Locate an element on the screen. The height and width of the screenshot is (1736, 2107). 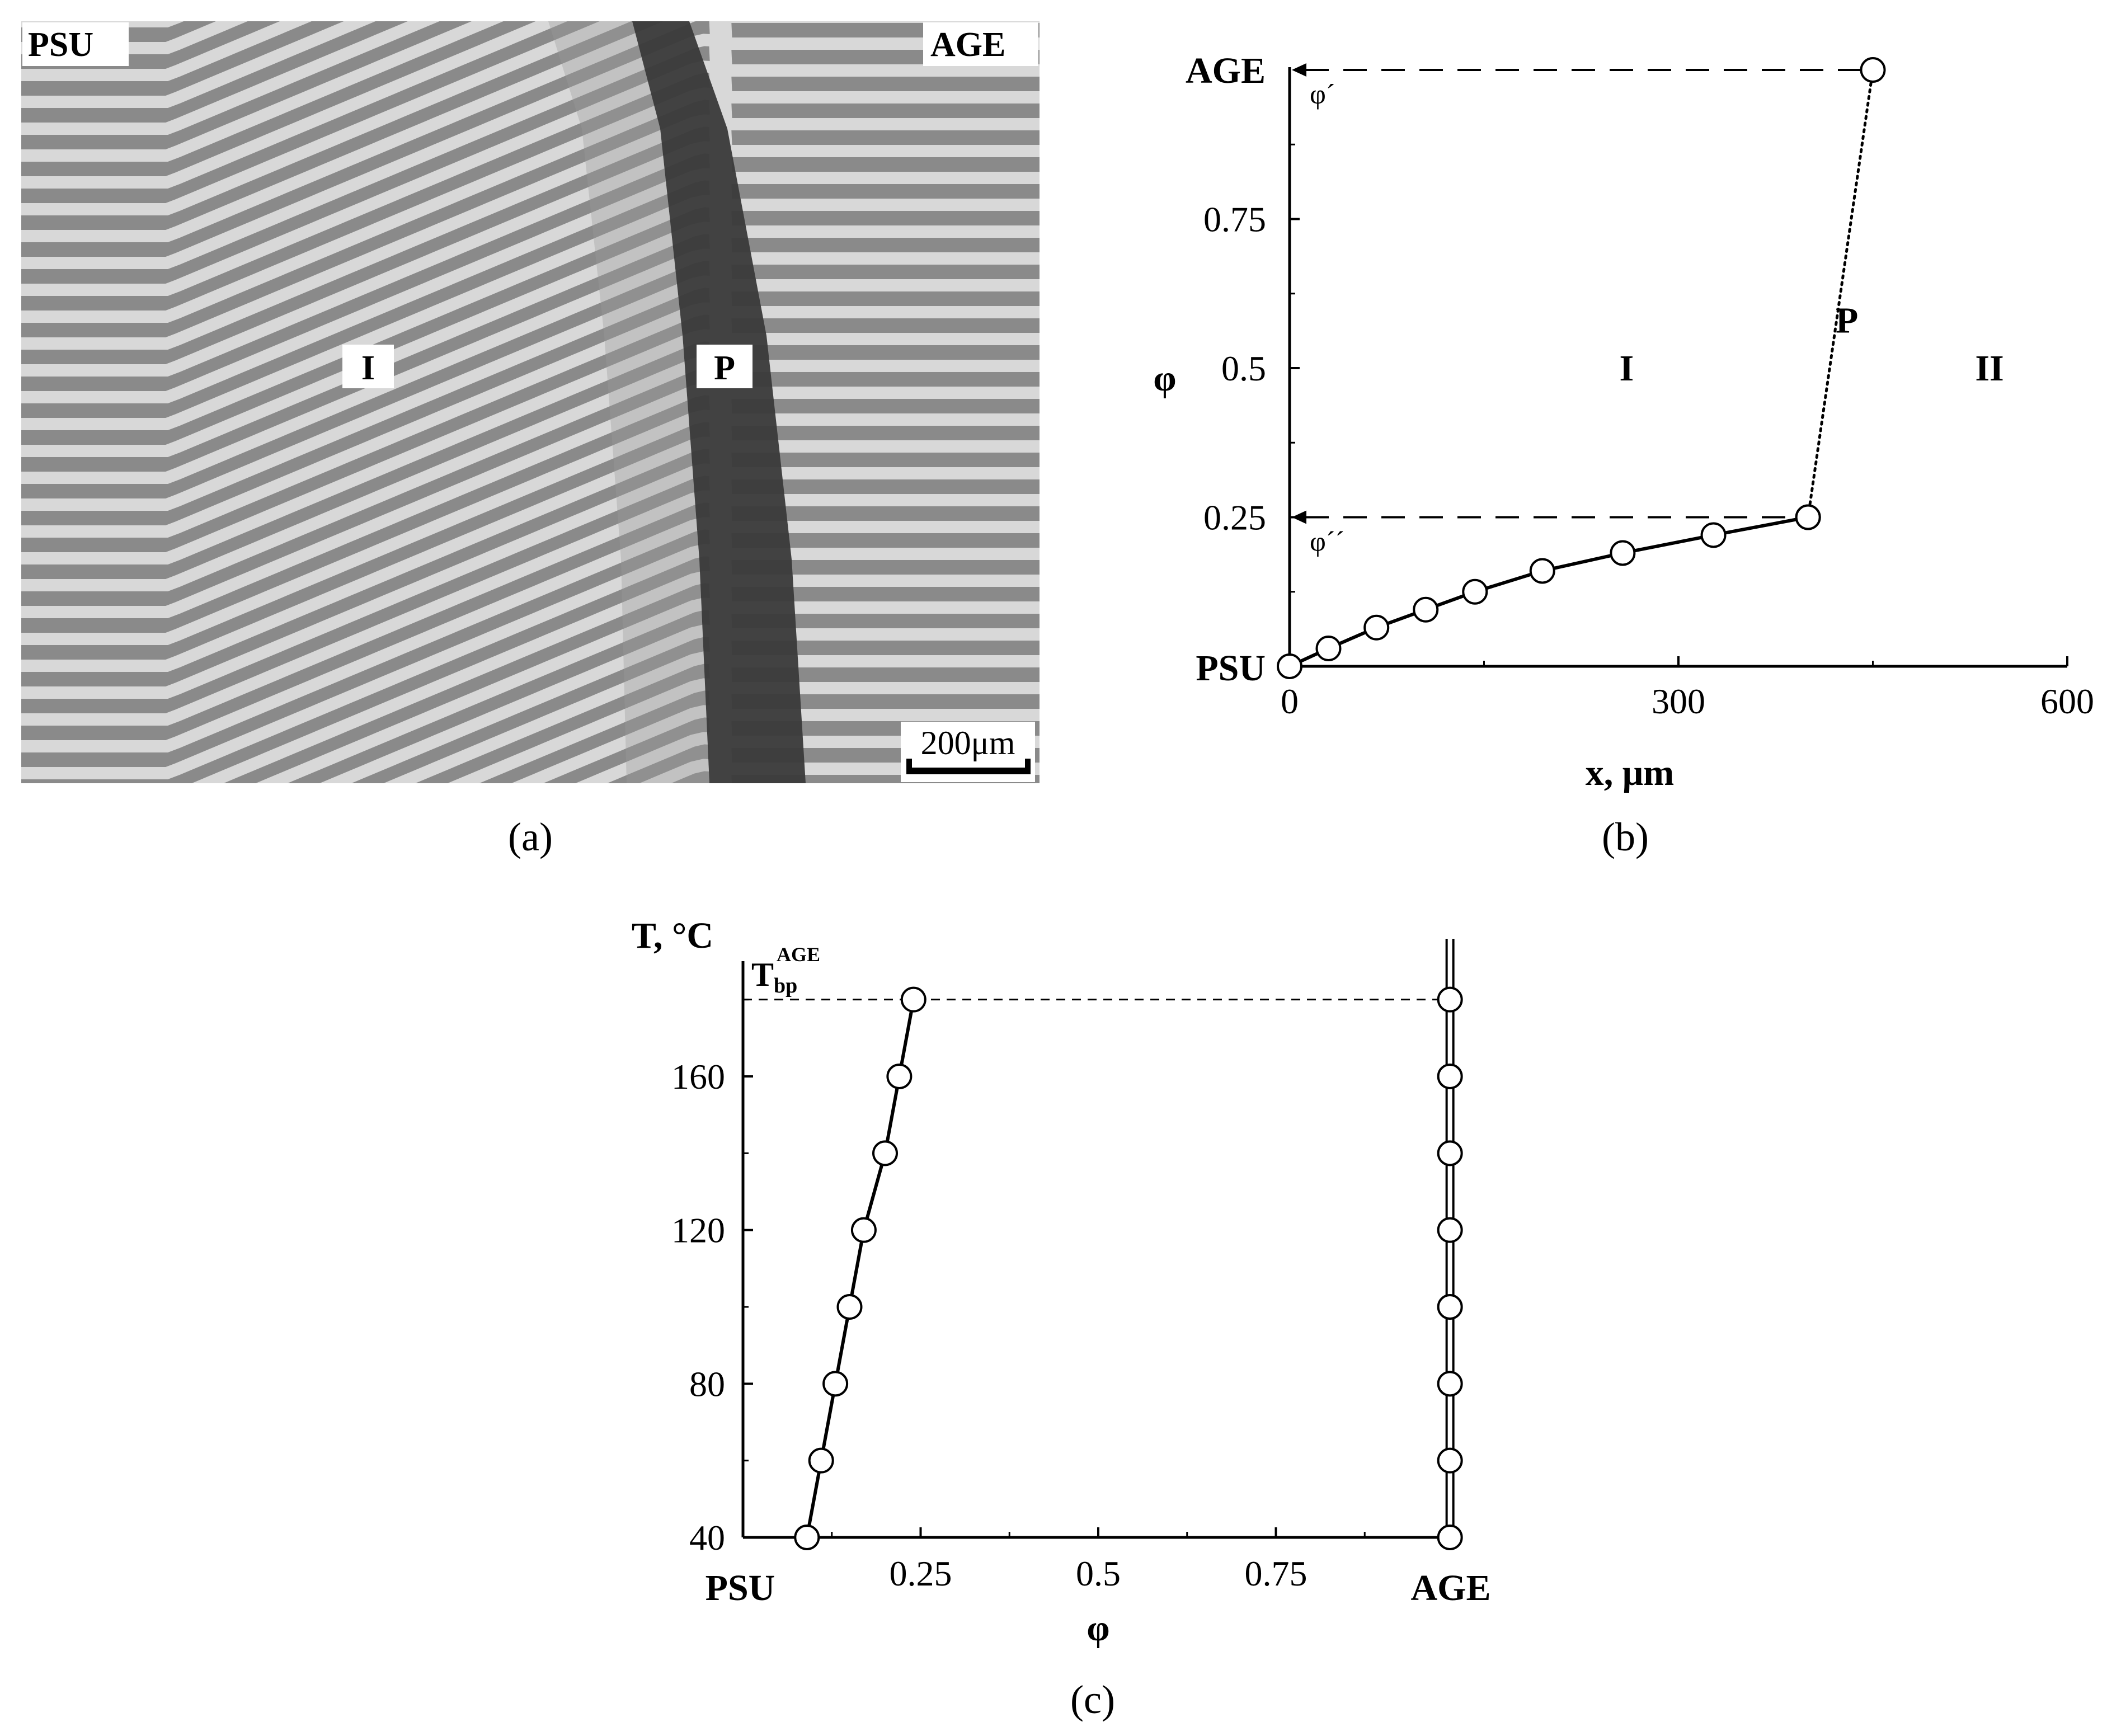
c-y-tick-label: 80 is located at coordinates (707, 1384).